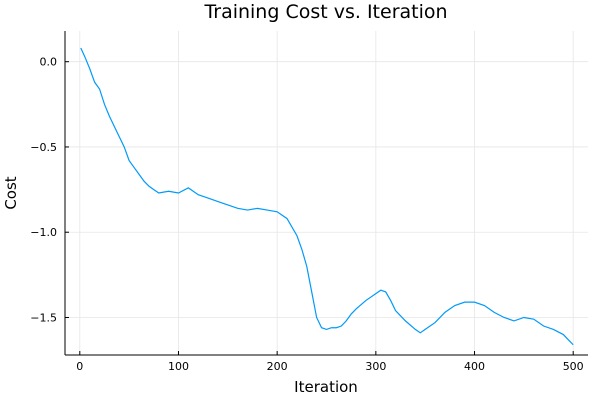  Describe the element at coordinates (277, 366) in the screenshot. I see `x-tick-label: 200` at that location.